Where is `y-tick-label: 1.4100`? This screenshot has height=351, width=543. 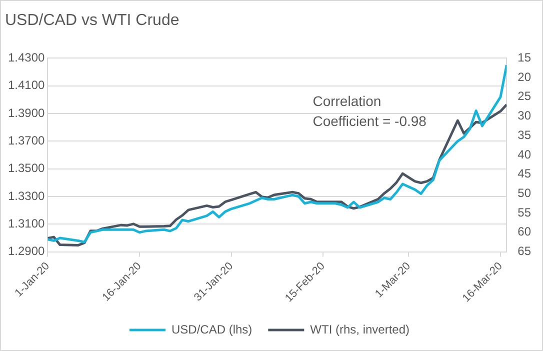 y-tick-label: 1.4100 is located at coordinates (27, 85).